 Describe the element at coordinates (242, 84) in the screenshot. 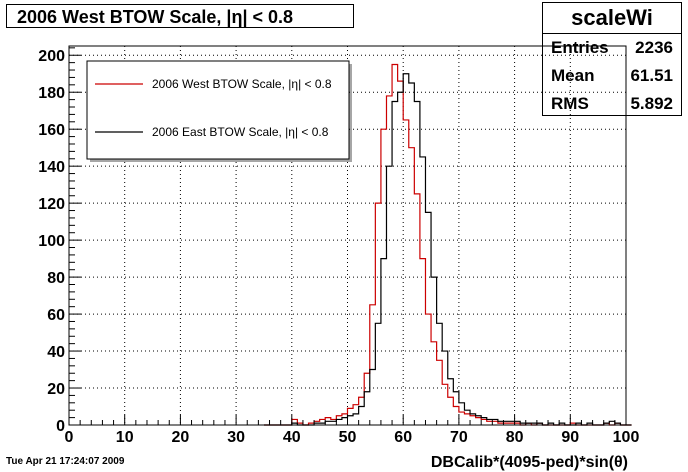

I see `legend-label-0: 2006 West BTOW Scale, |η| < 0.8` at that location.